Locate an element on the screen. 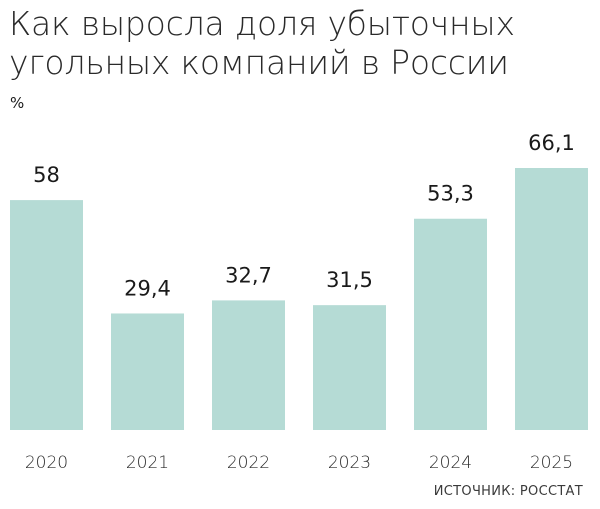  bar-2025 is located at coordinates (551, 299).